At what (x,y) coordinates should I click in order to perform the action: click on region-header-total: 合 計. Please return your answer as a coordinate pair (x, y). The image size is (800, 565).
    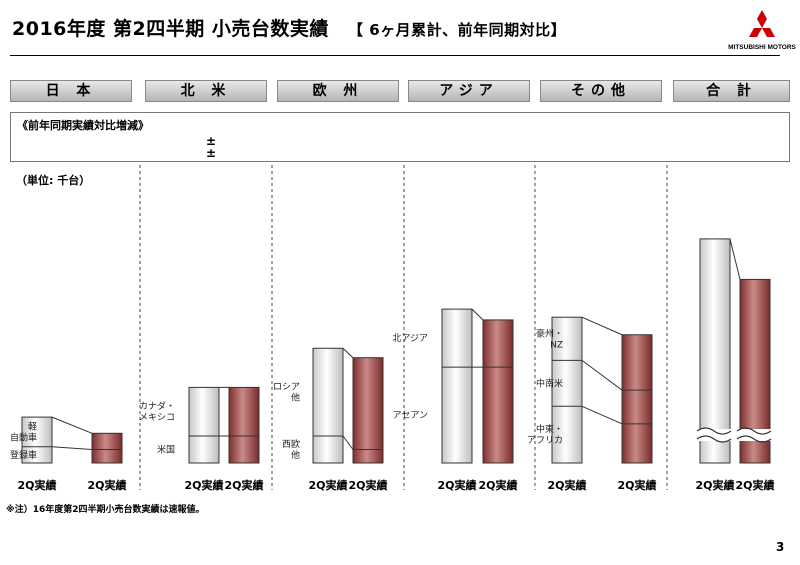
    Looking at the image, I should click on (731, 91).